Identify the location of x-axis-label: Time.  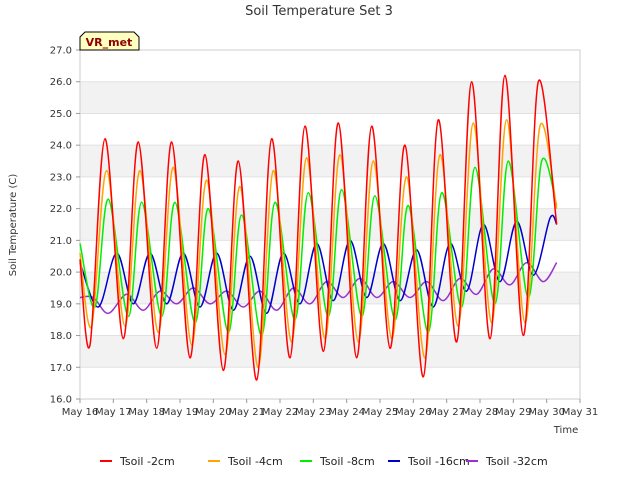
(565, 430).